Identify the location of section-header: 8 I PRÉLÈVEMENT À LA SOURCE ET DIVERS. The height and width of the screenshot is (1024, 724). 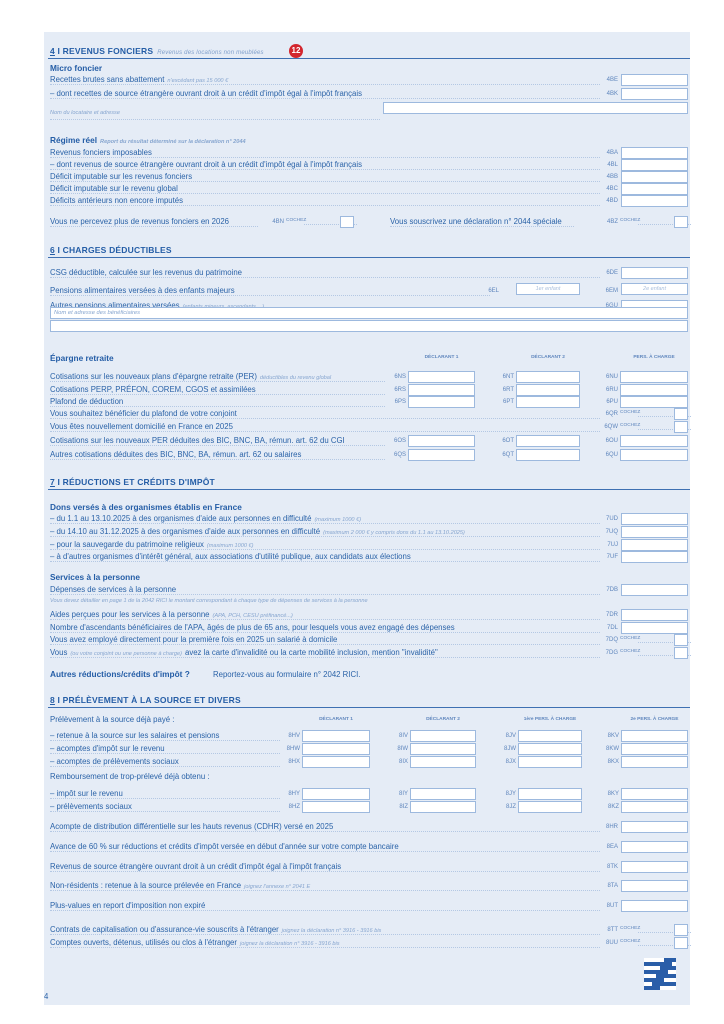
(145, 700).